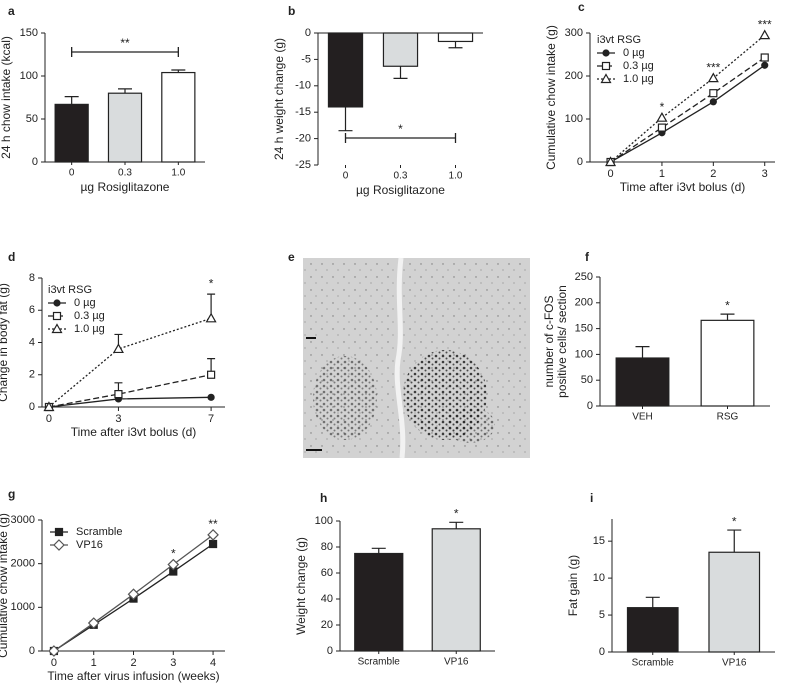 The height and width of the screenshot is (685, 800). What do you see at coordinates (327, 599) in the screenshot?
I see `y-tick-label: 40` at bounding box center [327, 599].